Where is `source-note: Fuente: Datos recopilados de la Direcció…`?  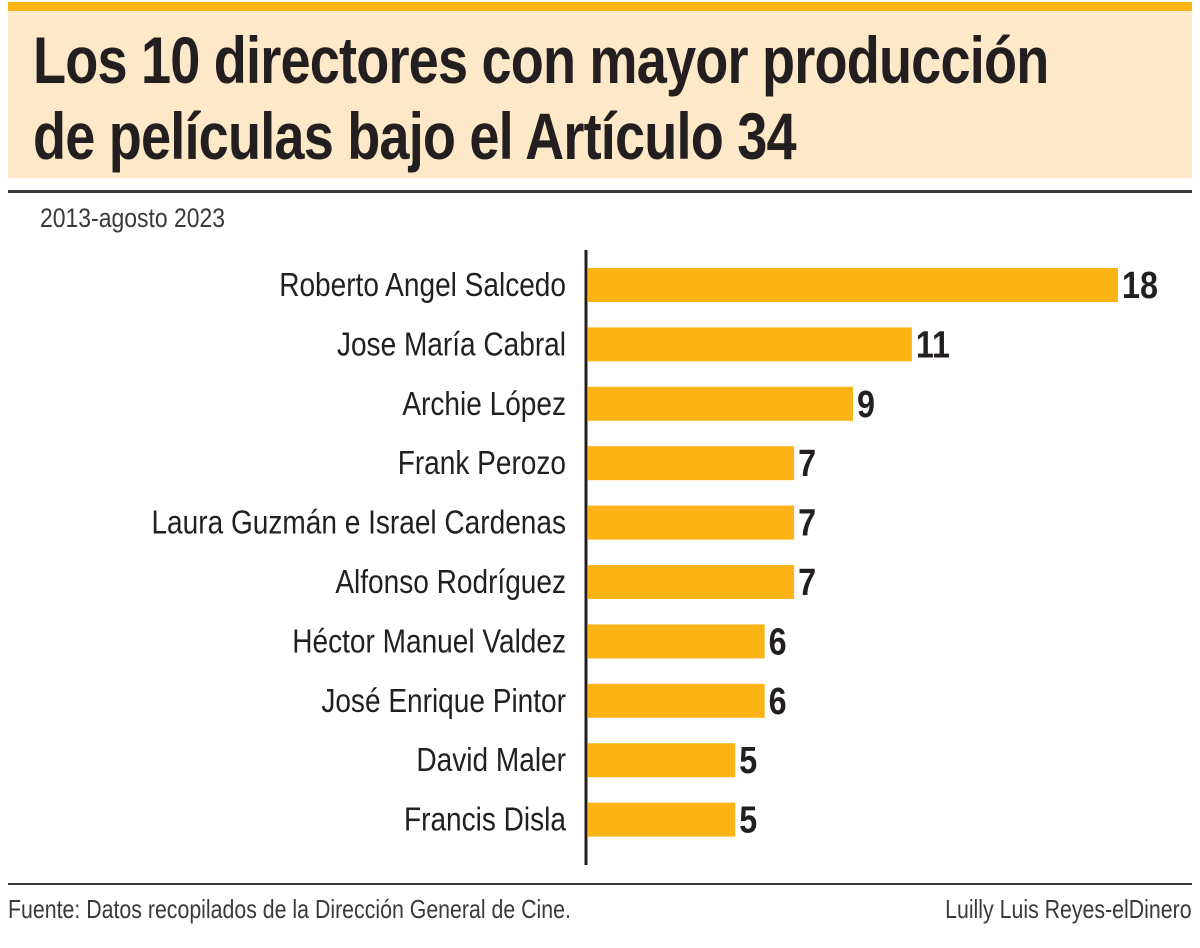 source-note: Fuente: Datos recopilados de la Direcció… is located at coordinates (289, 909).